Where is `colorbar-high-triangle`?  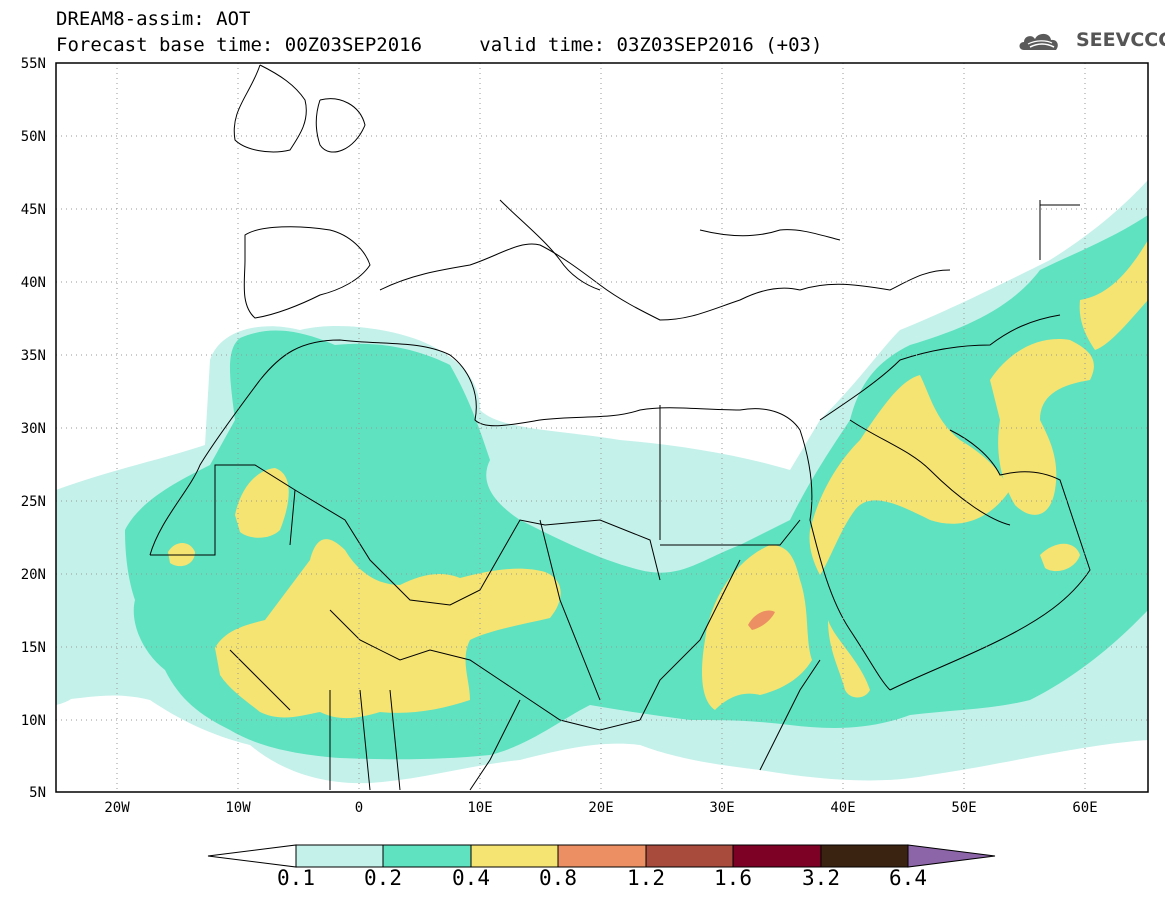 colorbar-high-triangle is located at coordinates (951, 856).